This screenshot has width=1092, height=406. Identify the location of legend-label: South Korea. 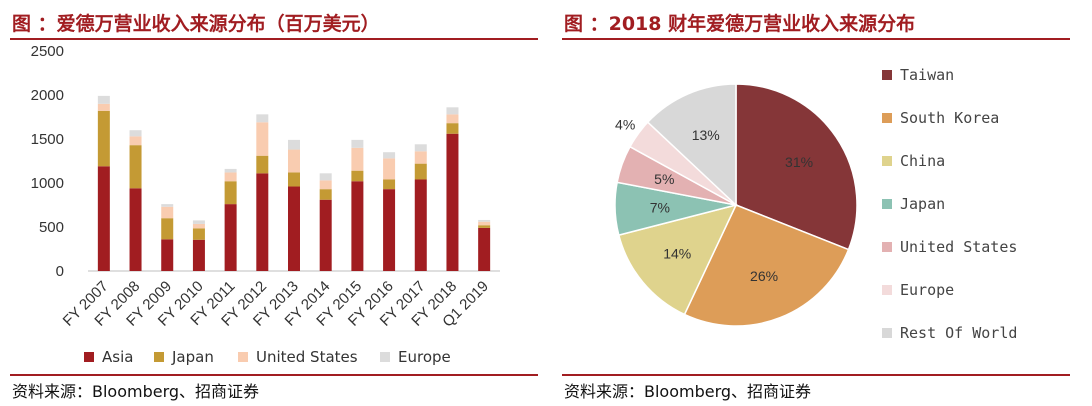
(950, 118).